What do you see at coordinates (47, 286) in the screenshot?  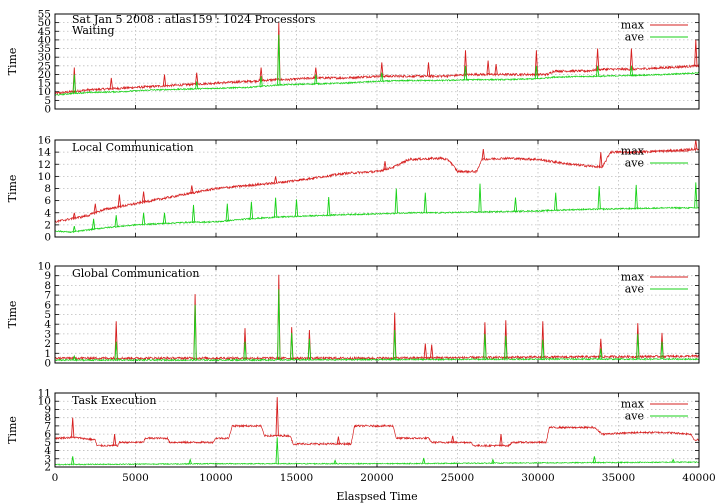 I see `y-tick-label: 8` at bounding box center [47, 286].